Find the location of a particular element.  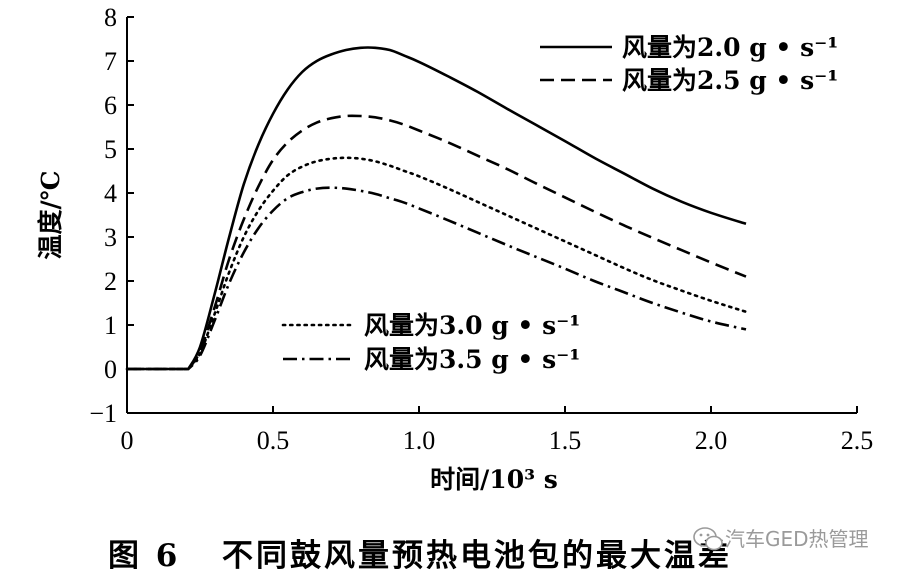

x-axis-label: 时间/10³ s is located at coordinates (494, 479).